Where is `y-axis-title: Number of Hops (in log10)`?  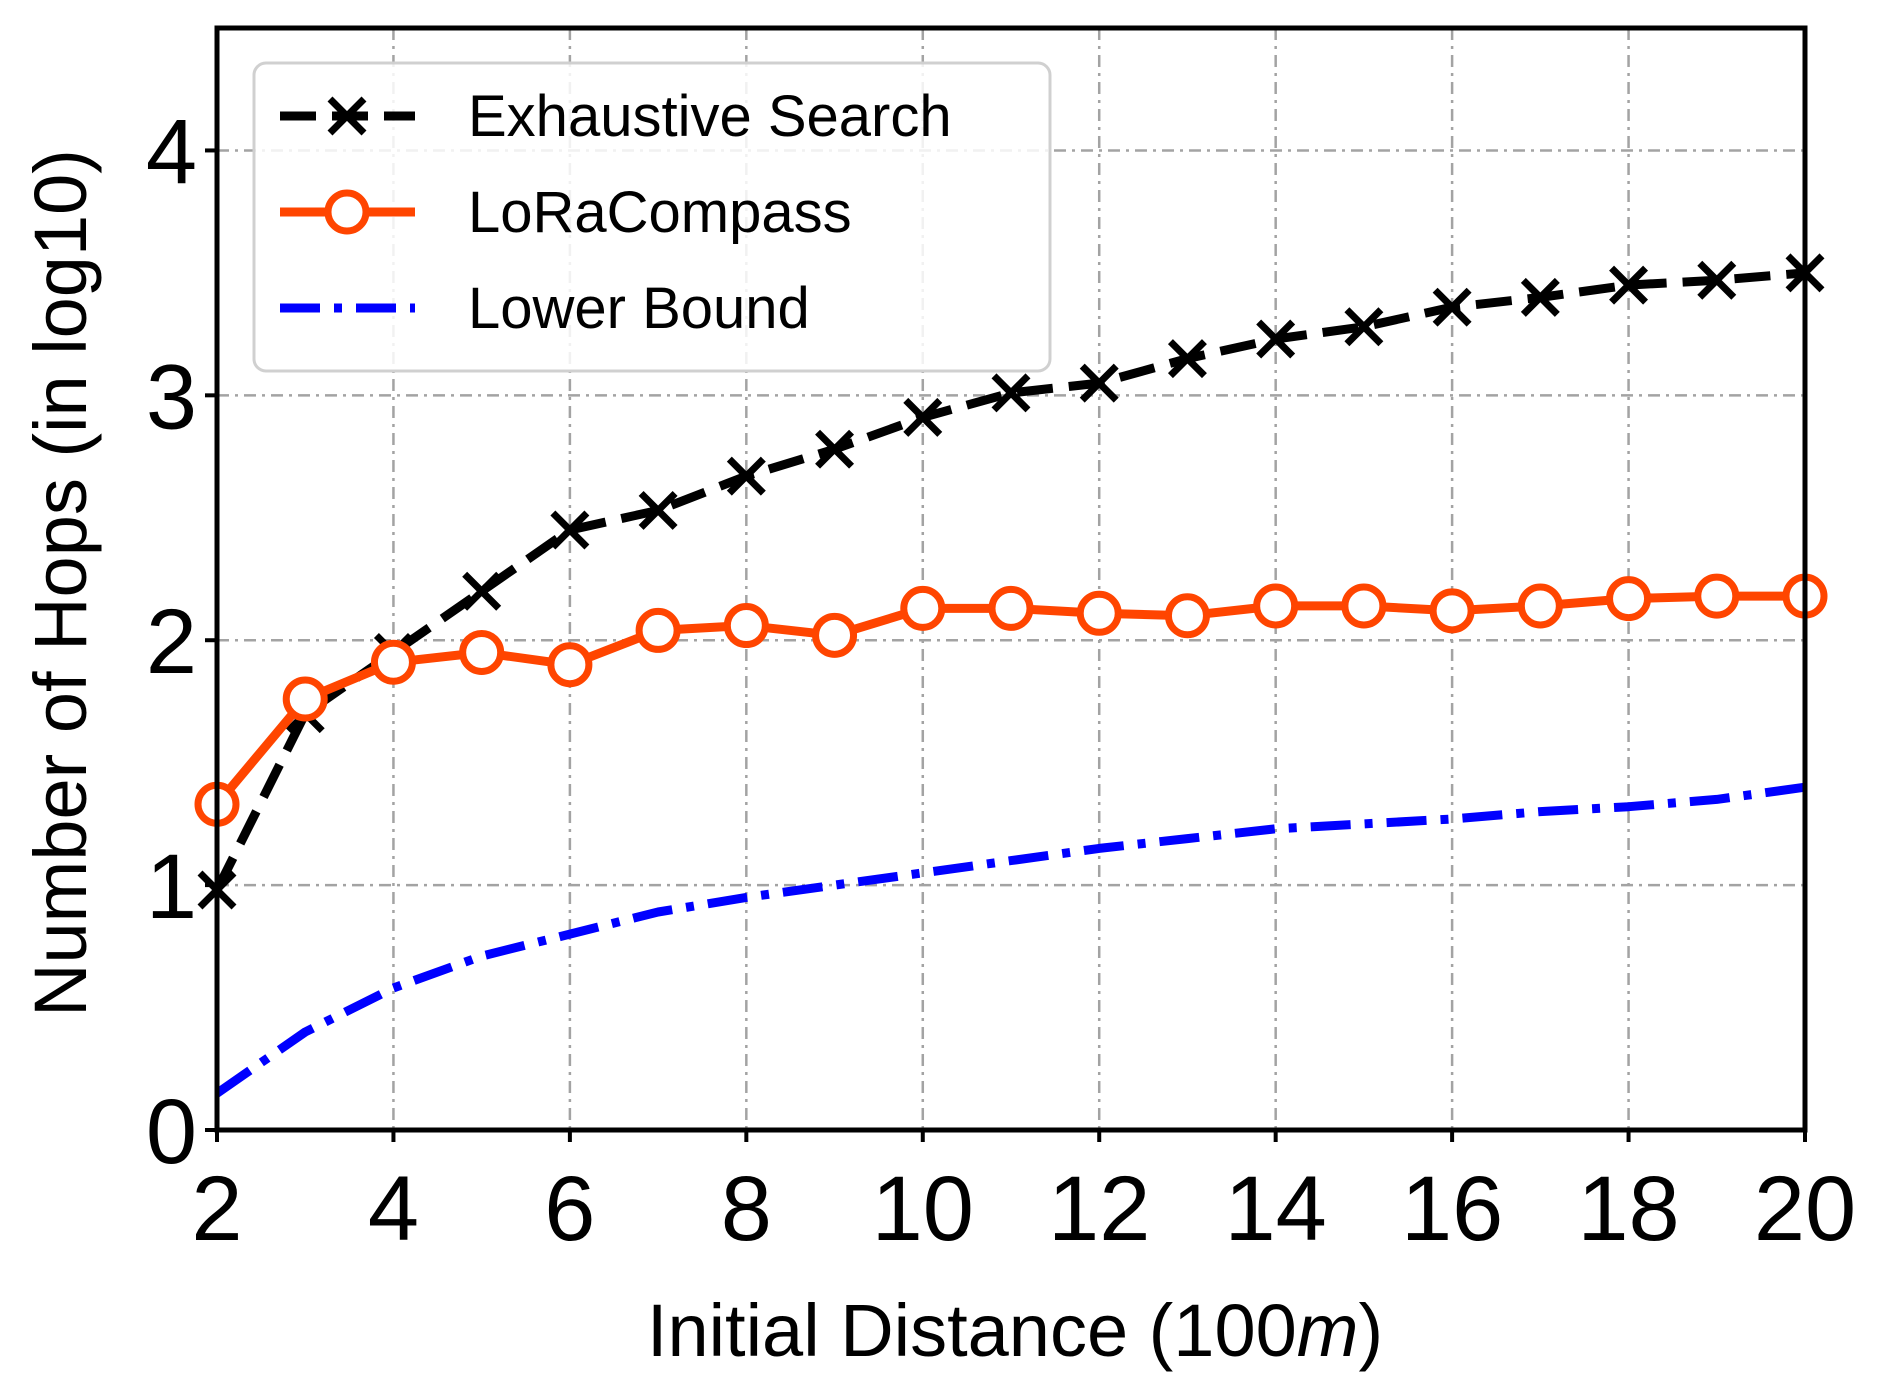
y-axis-title: Number of Hops (in log10) is located at coordinates (60, 583).